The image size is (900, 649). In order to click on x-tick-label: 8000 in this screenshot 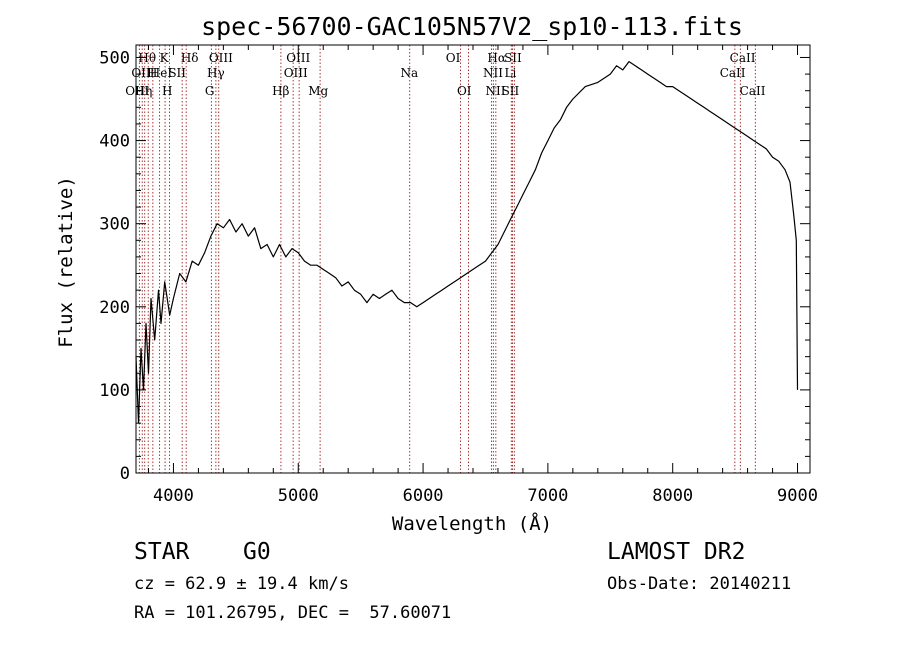, I will do `click(672, 496)`.